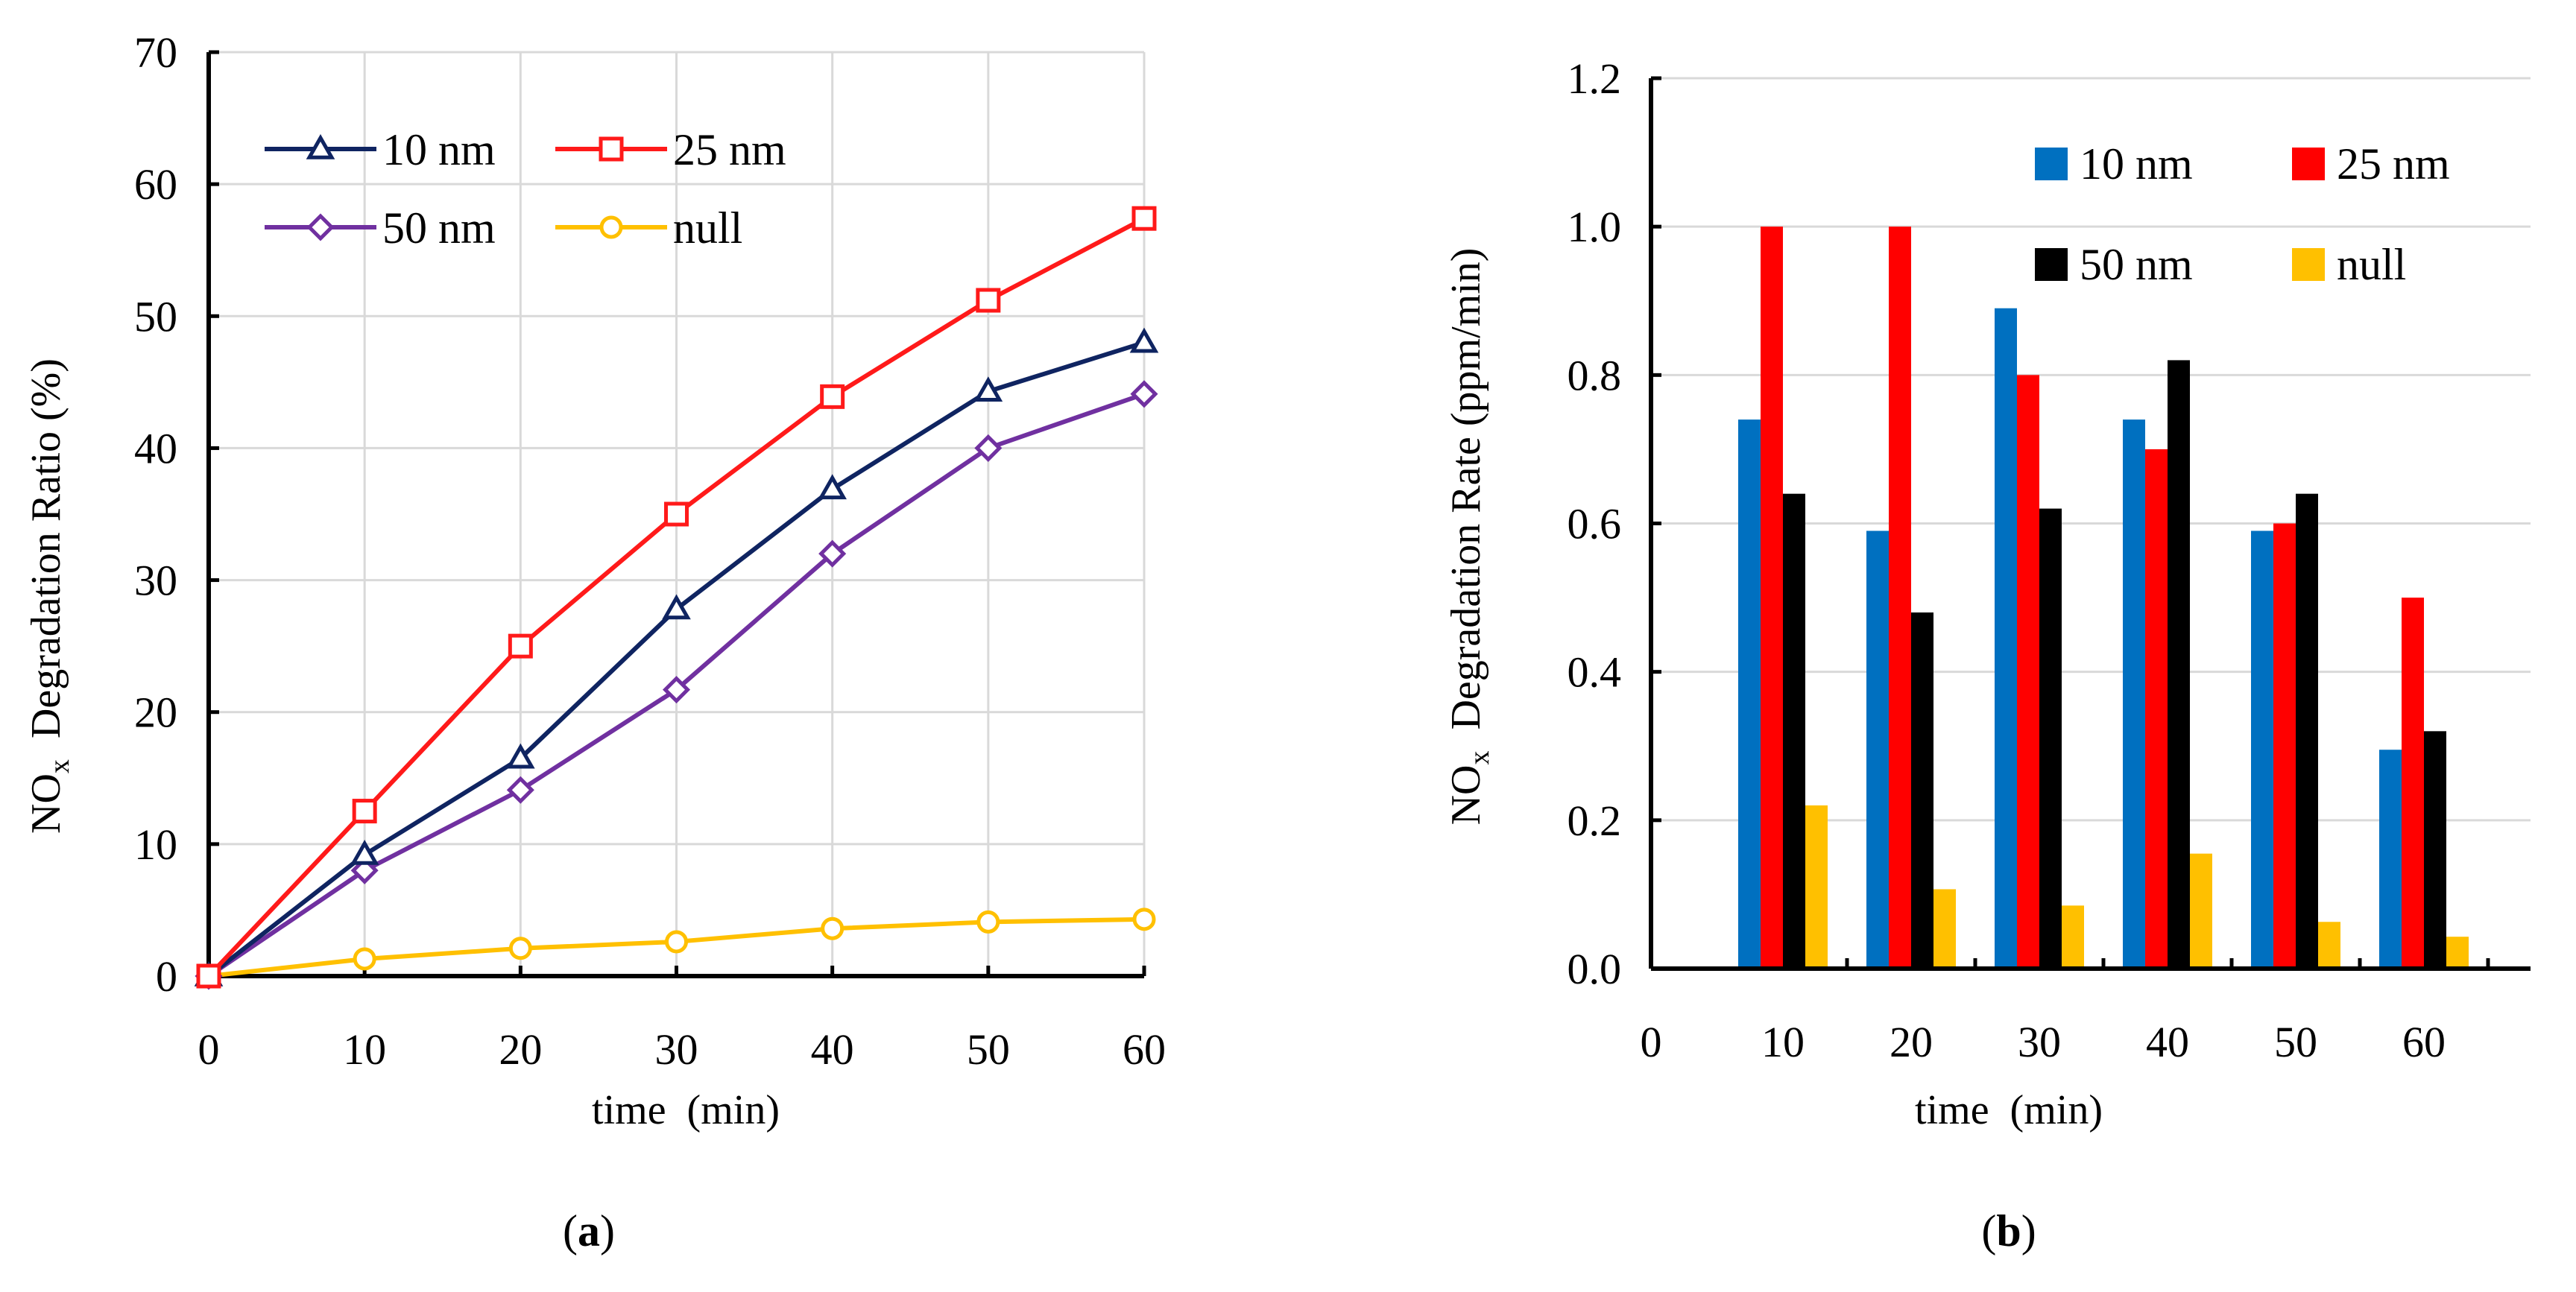  What do you see at coordinates (832, 1049) in the screenshot?
I see `x-tick-label-a: 40` at bounding box center [832, 1049].